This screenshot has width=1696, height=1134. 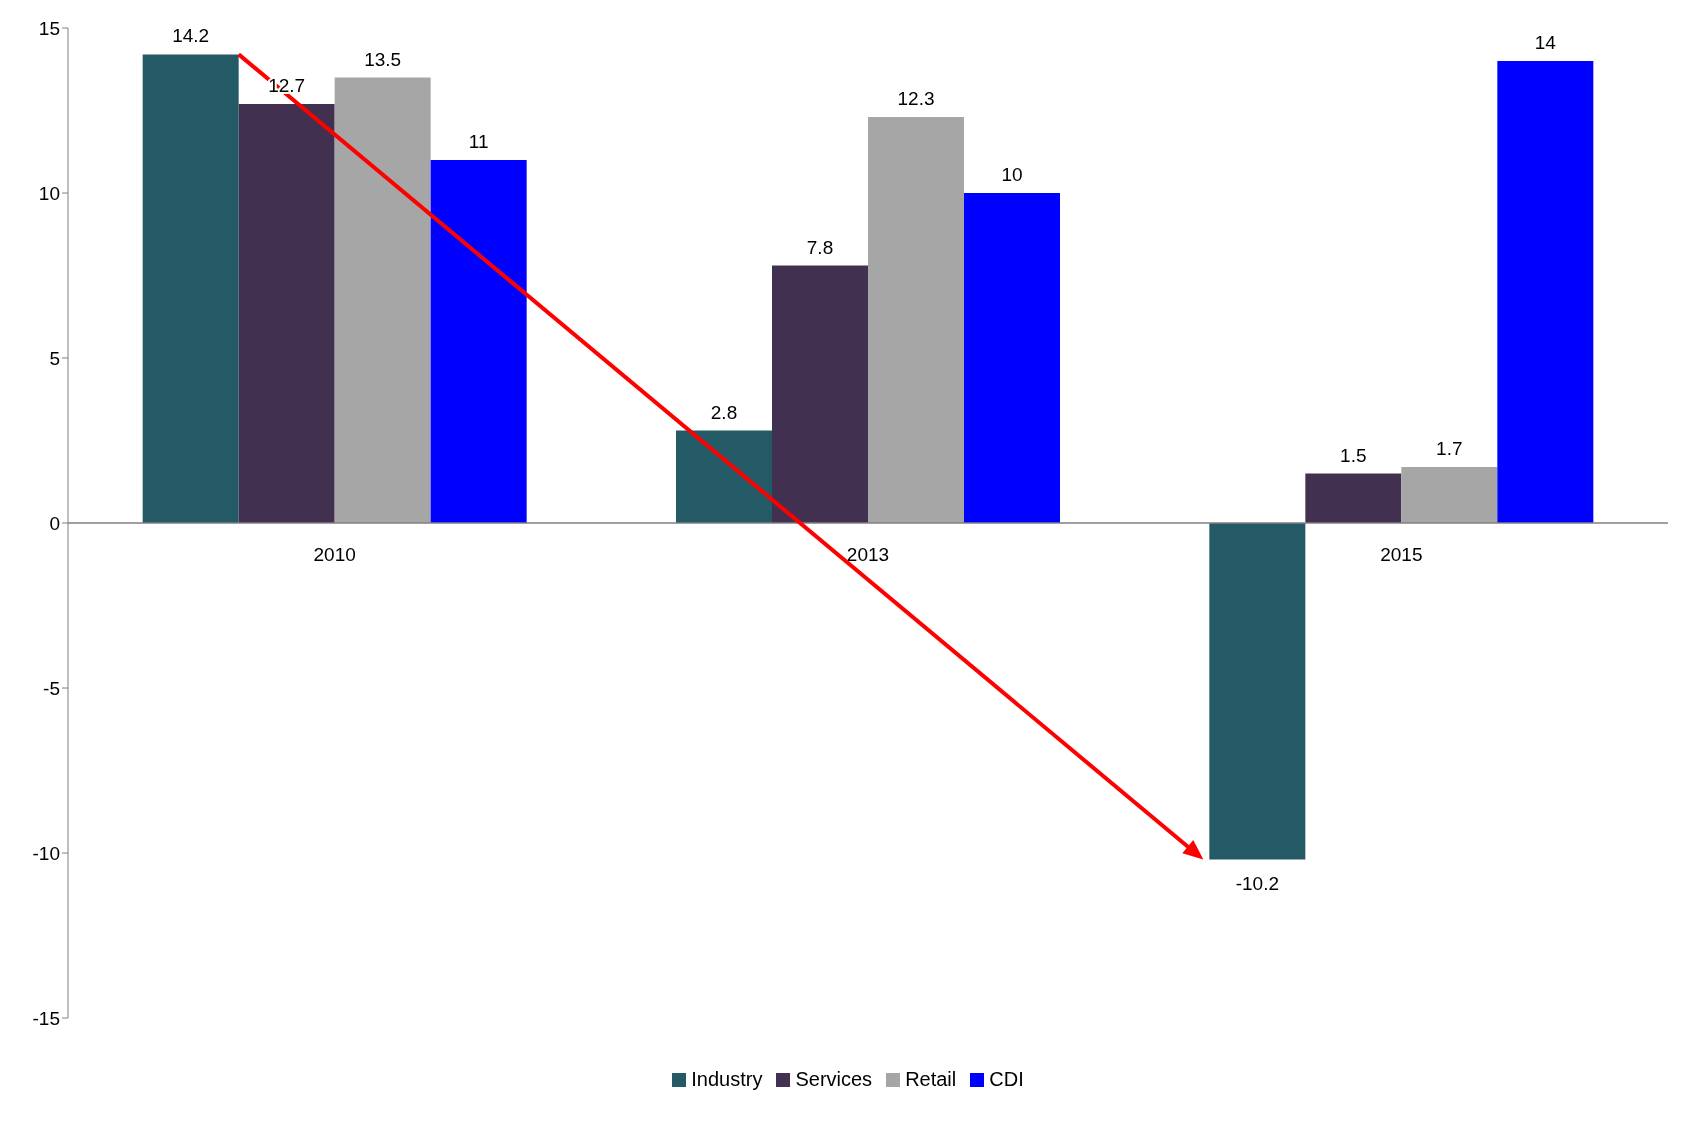 What do you see at coordinates (478, 141) in the screenshot?
I see `data-label: 11` at bounding box center [478, 141].